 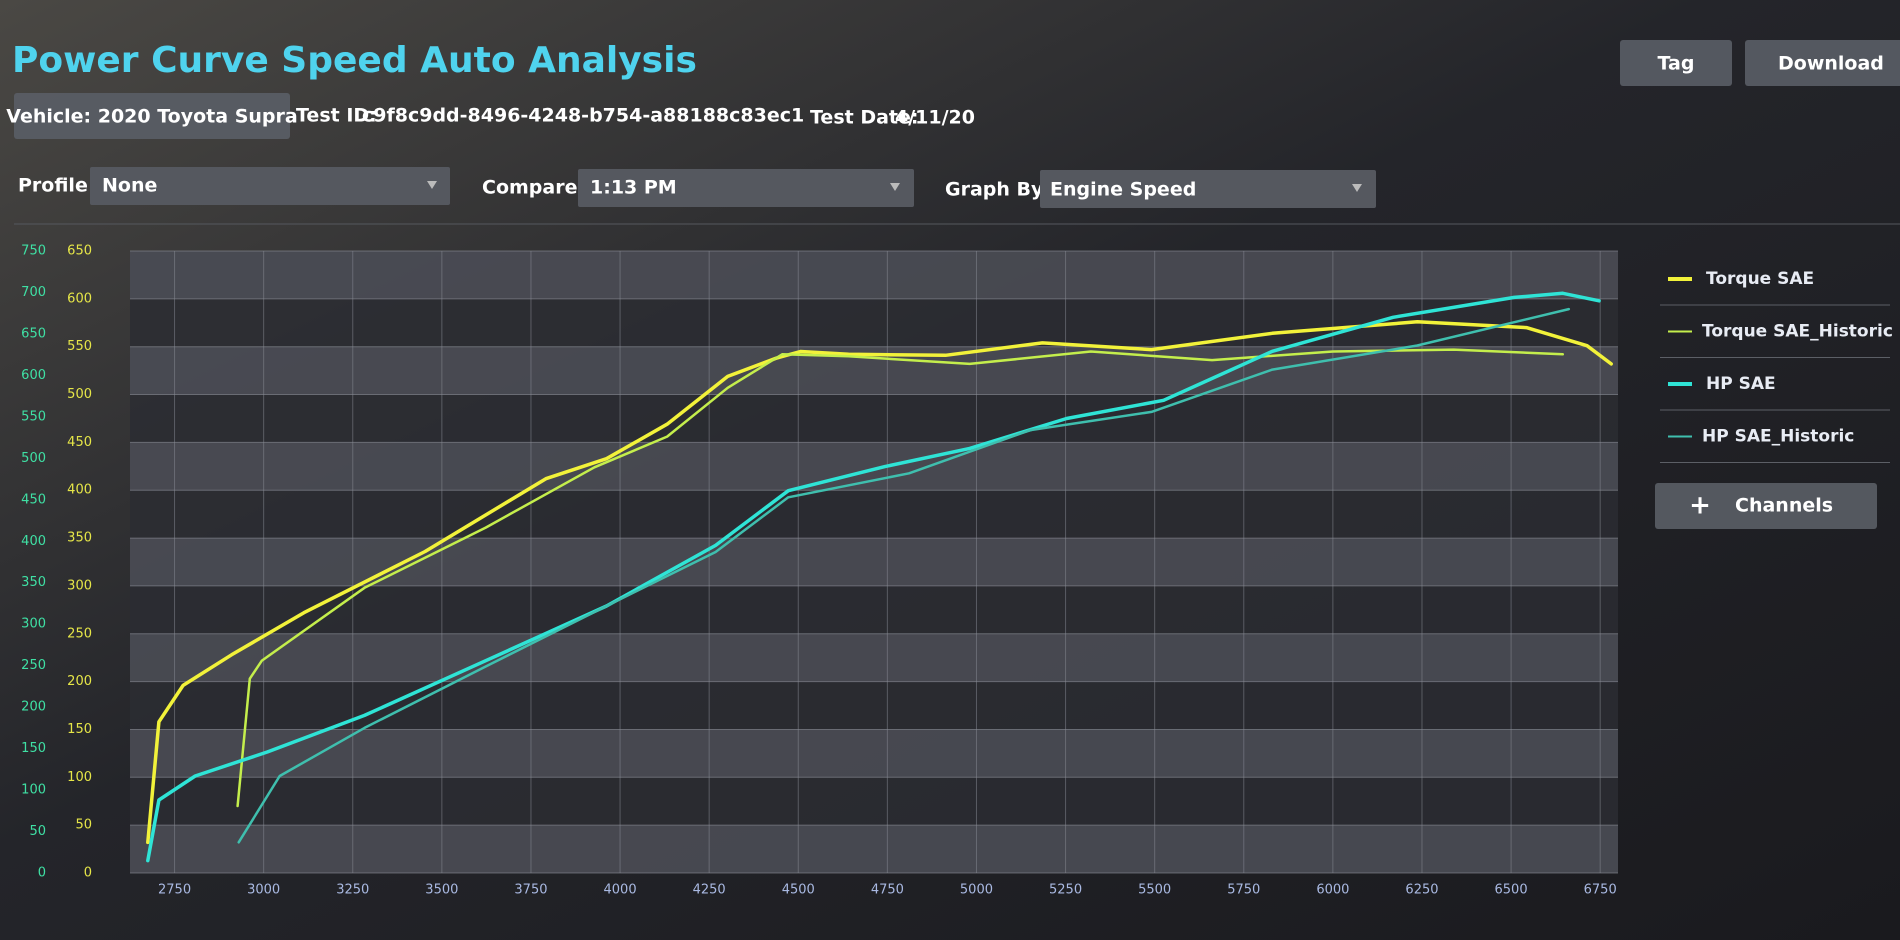 I want to click on profile-select, so click(x=270, y=186).